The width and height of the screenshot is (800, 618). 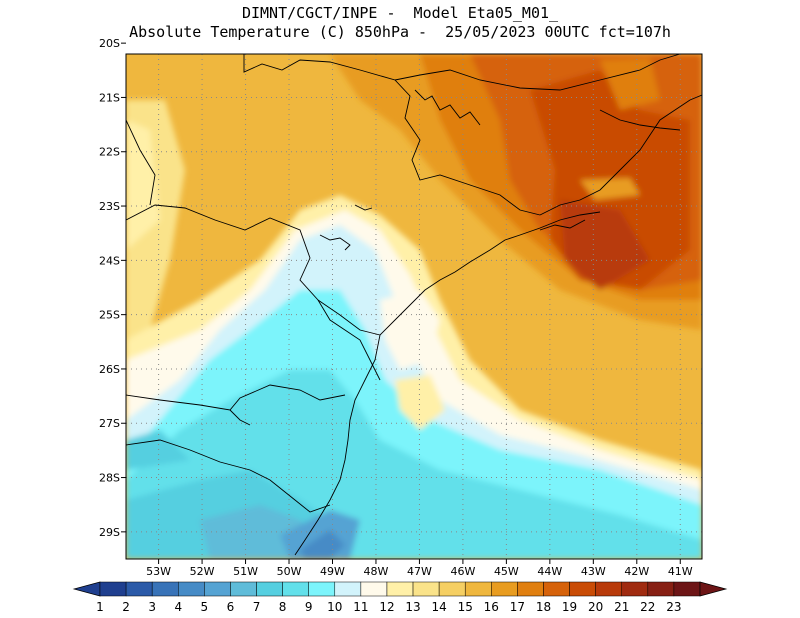 What do you see at coordinates (283, 607) in the screenshot?
I see `colorbar-label: 8` at bounding box center [283, 607].